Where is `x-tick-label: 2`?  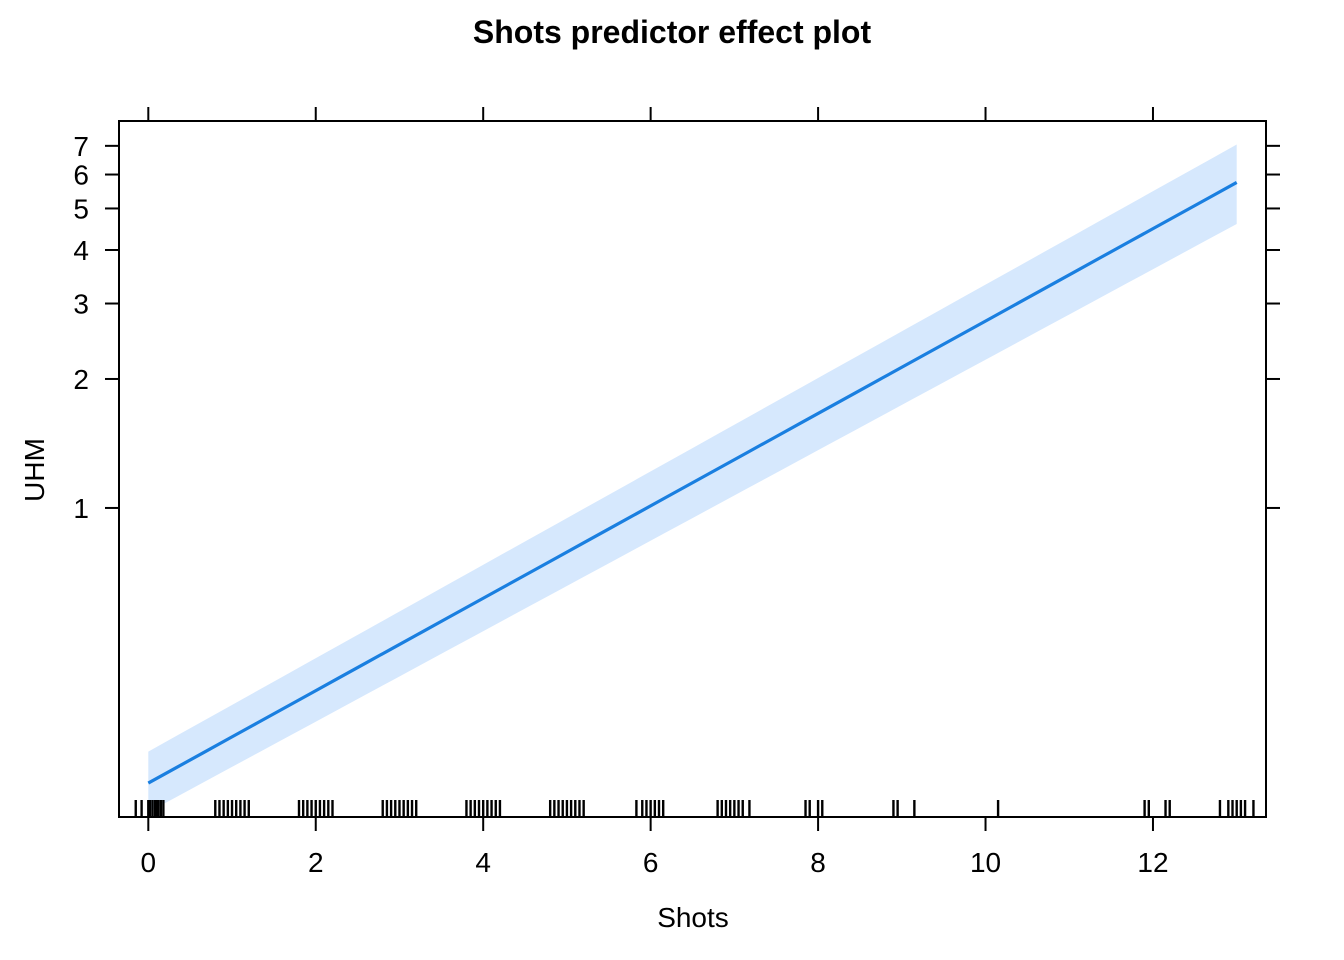 x-tick-label: 2 is located at coordinates (316, 862).